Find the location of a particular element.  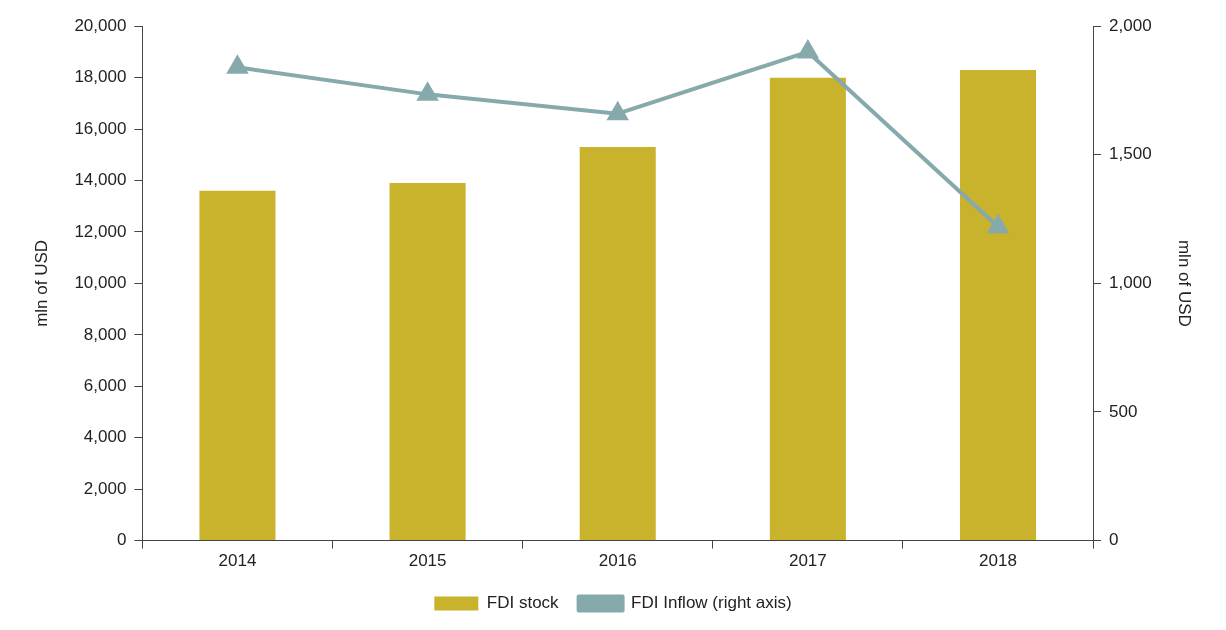

y2-tick-label: 500 is located at coordinates (1123, 411).